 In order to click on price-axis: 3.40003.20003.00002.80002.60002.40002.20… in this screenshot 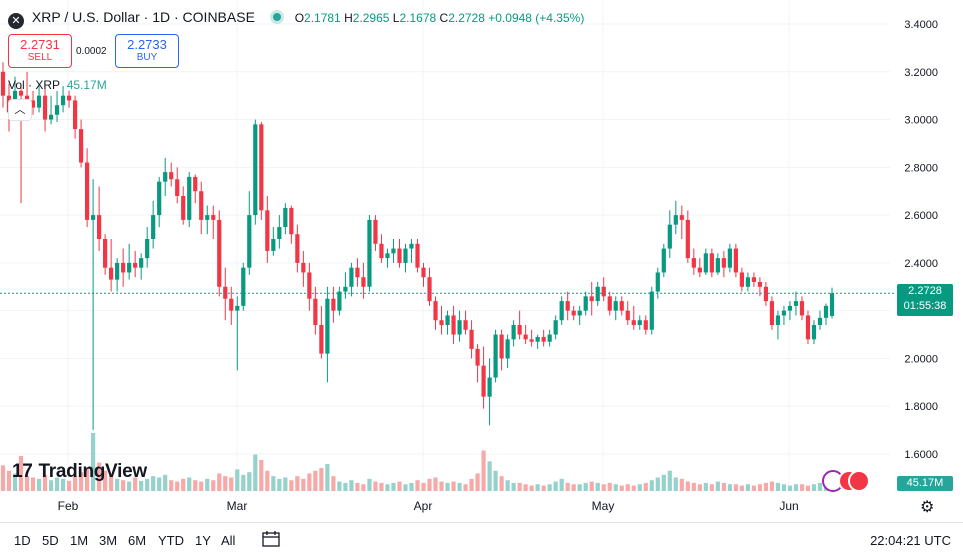, I will do `click(921, 240)`.